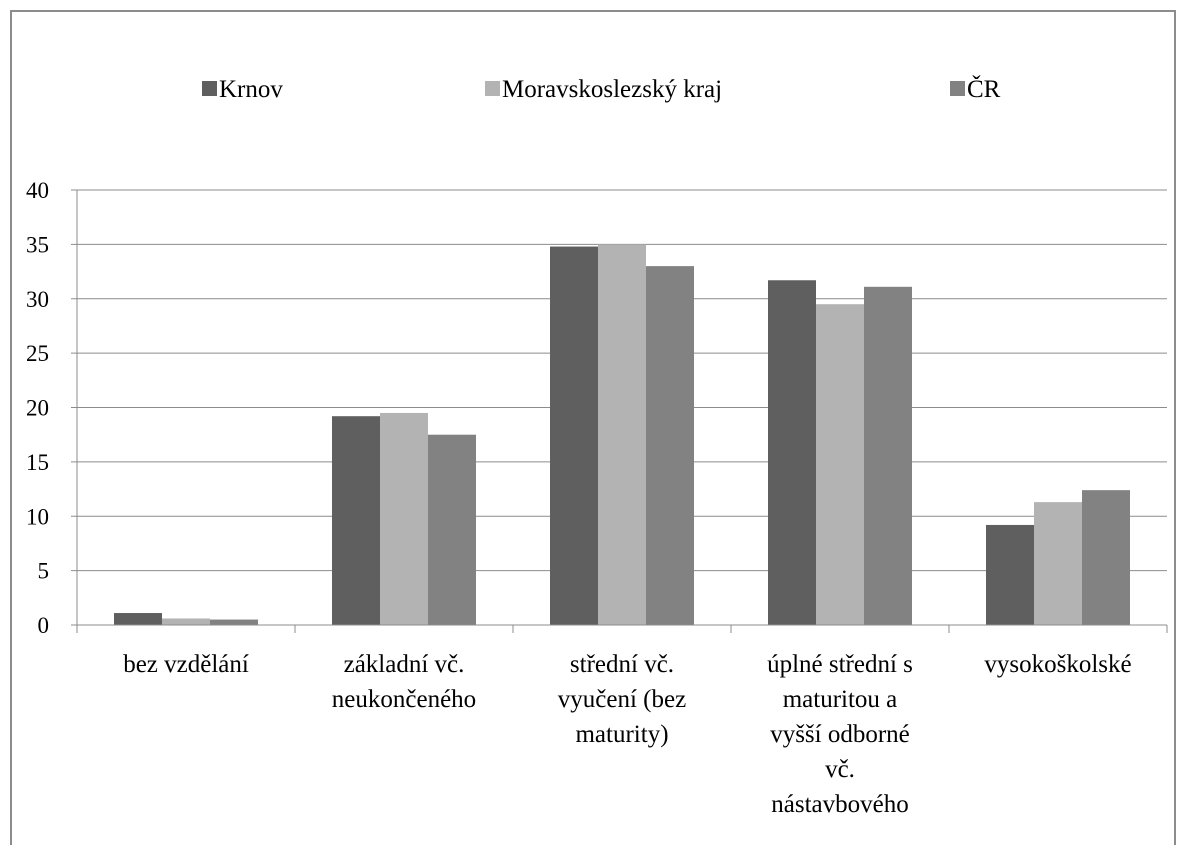  What do you see at coordinates (52, 408) in the screenshot?
I see `y-axis: 0 5 10 15 20 25 30 35 40` at bounding box center [52, 408].